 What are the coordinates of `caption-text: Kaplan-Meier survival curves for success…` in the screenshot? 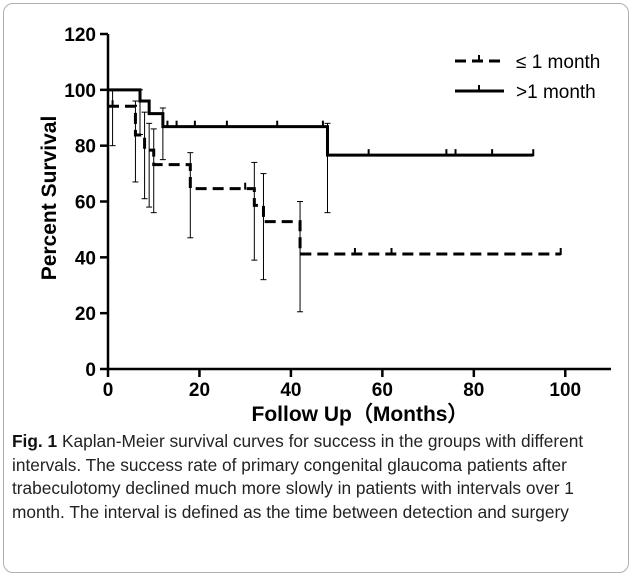 It's located at (298, 476).